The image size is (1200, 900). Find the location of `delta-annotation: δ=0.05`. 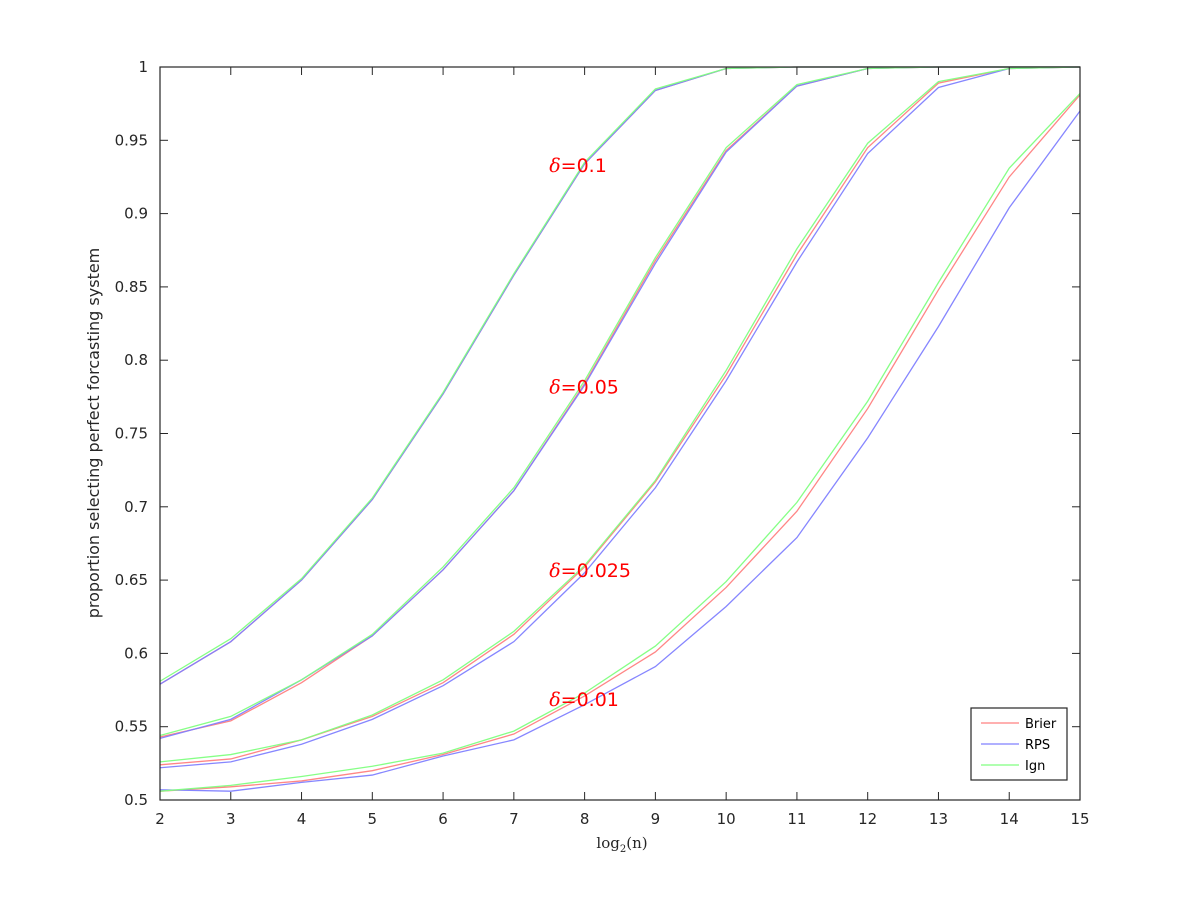

delta-annotation: δ=0.05 is located at coordinates (584, 388).